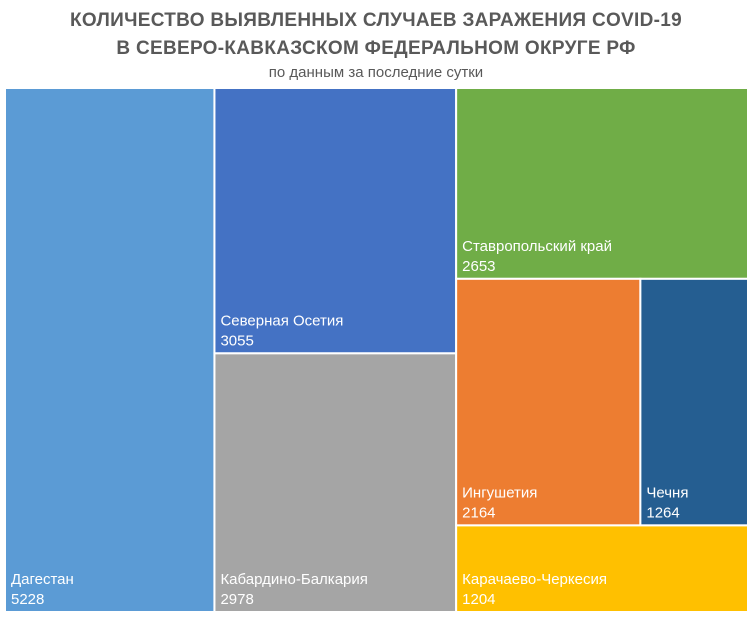  Describe the element at coordinates (376, 72) in the screenshot. I see `chart-subtitle: по данным за последние сутки` at that location.